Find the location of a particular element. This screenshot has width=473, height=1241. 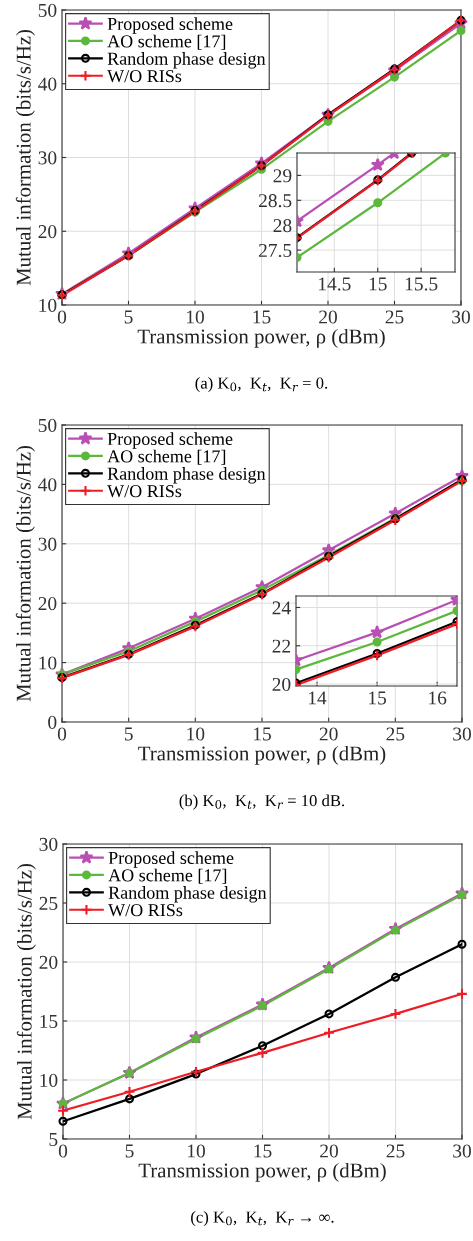

y-tick-label: 28.5 is located at coordinates (275, 201).